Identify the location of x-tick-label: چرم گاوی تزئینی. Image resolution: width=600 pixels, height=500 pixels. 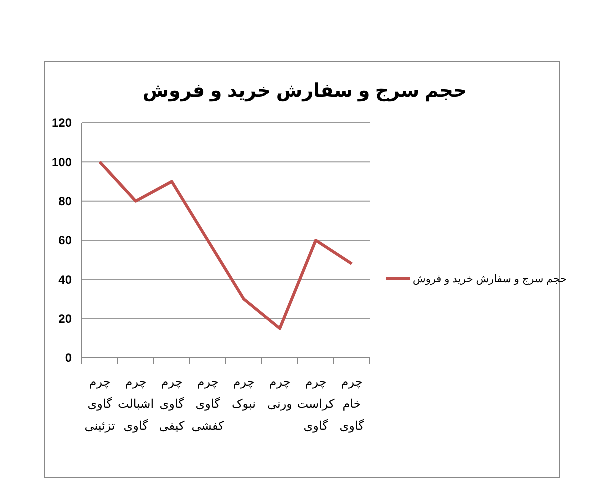
(100, 404).